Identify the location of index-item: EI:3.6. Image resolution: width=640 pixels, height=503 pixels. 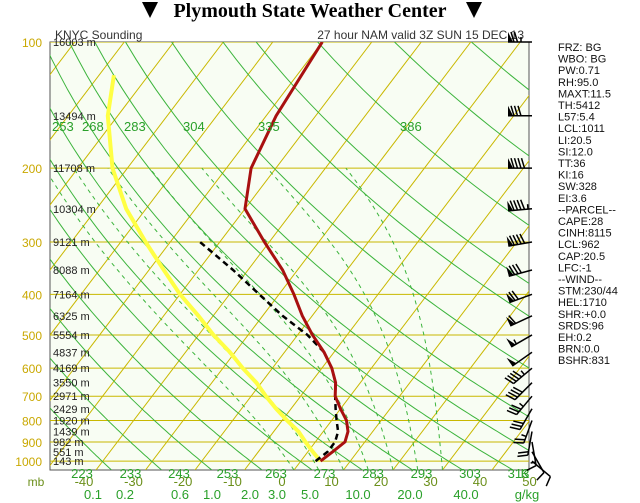
(572, 199).